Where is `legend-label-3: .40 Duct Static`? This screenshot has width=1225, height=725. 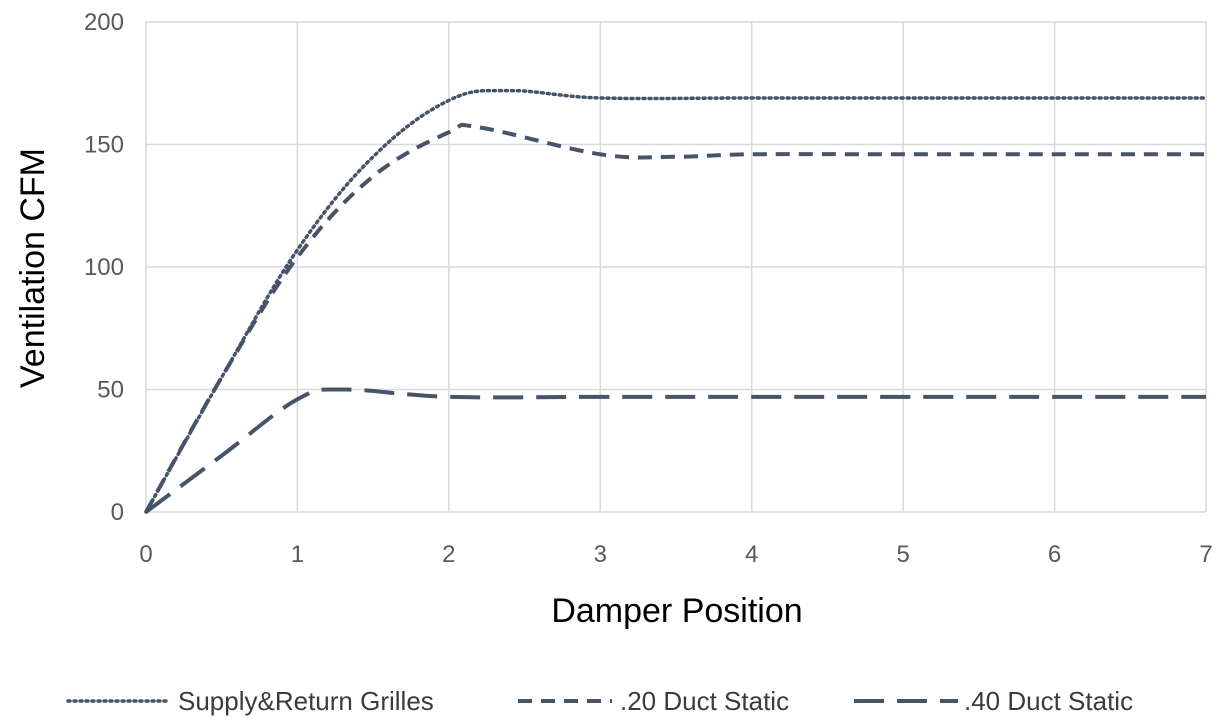 legend-label-3: .40 Duct Static is located at coordinates (1048, 701).